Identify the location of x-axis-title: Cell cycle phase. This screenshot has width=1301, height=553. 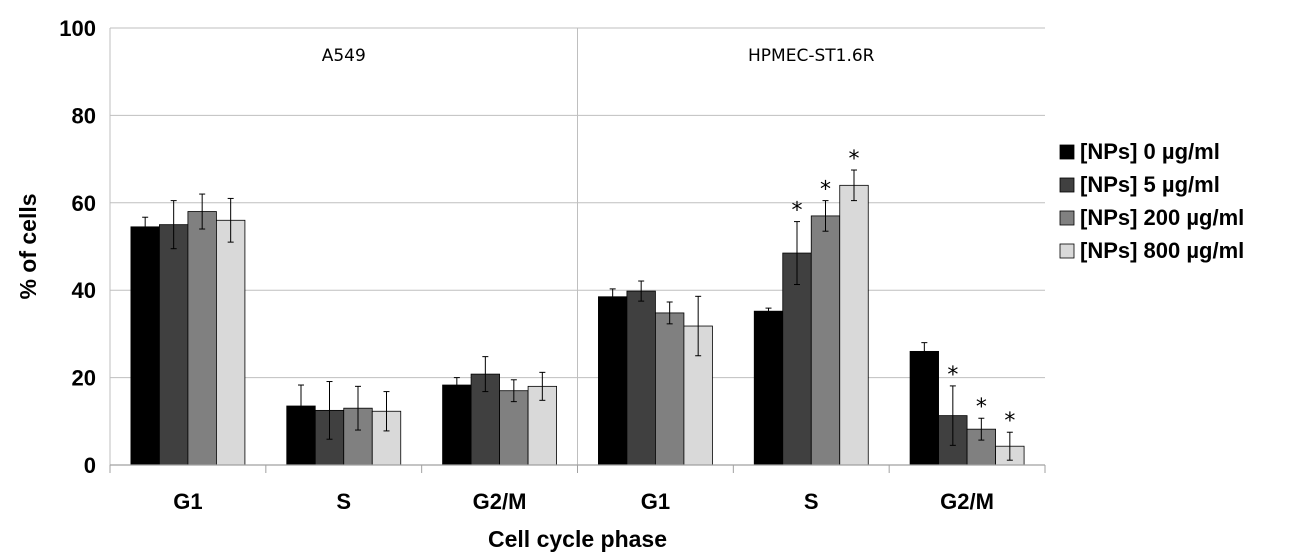
(577, 539).